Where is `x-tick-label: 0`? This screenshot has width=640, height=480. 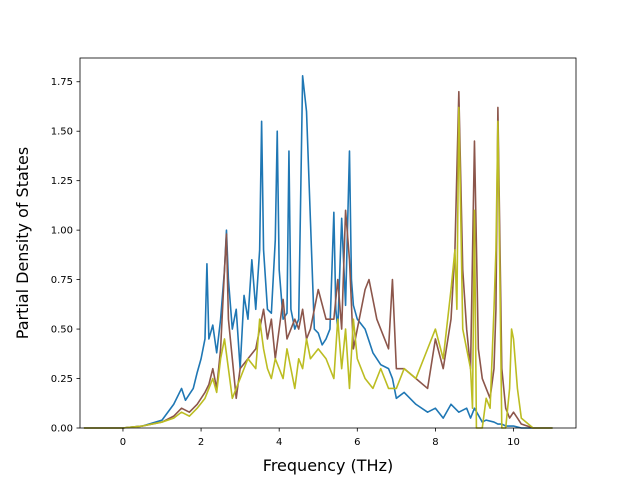 x-tick-label: 0 is located at coordinates (123, 442).